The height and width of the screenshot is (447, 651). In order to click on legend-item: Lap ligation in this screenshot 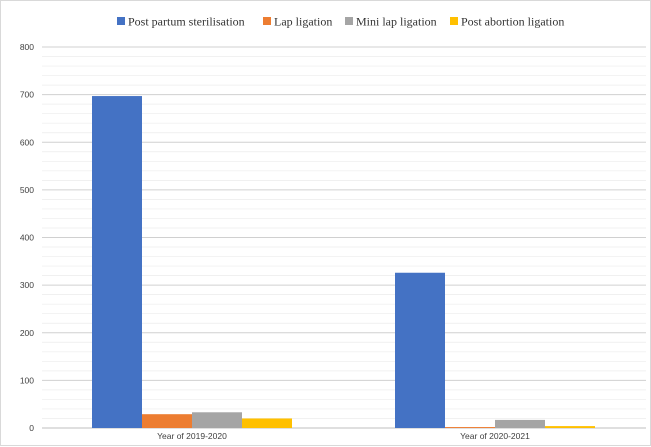, I will do `click(297, 22)`.